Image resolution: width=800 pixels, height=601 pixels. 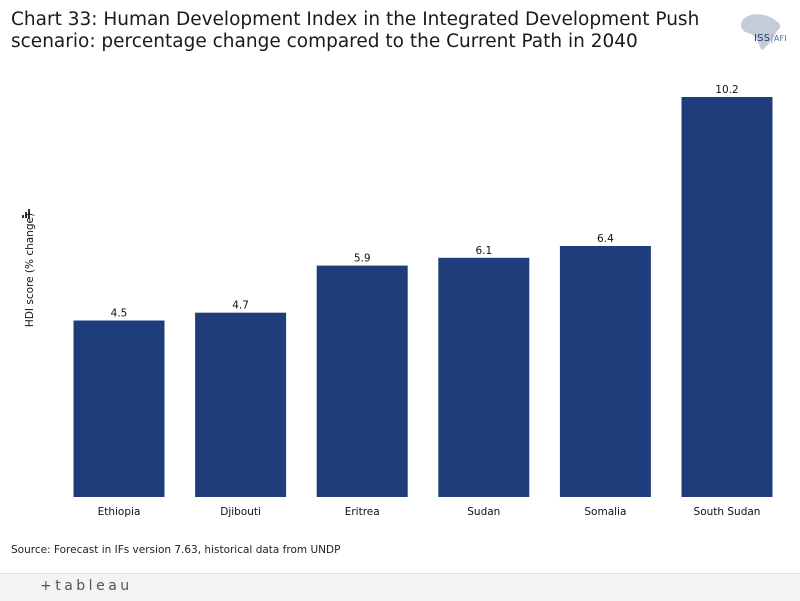 I want to click on value-label: 6.1, so click(x=483, y=251).